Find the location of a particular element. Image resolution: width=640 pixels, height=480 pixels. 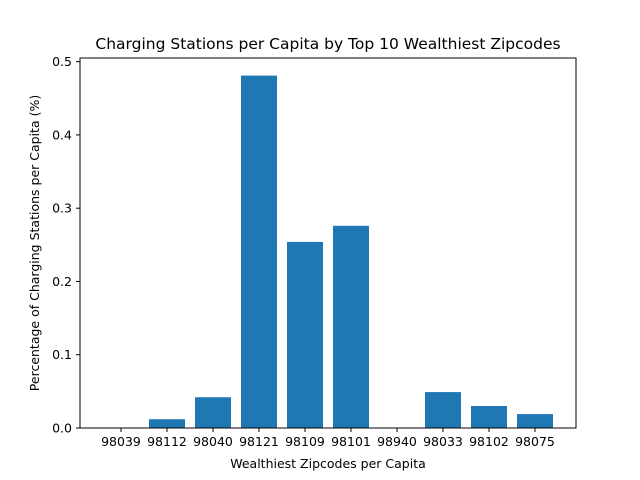

x-axis-label: Wealthiest Zipcodes per Capita is located at coordinates (328, 463).